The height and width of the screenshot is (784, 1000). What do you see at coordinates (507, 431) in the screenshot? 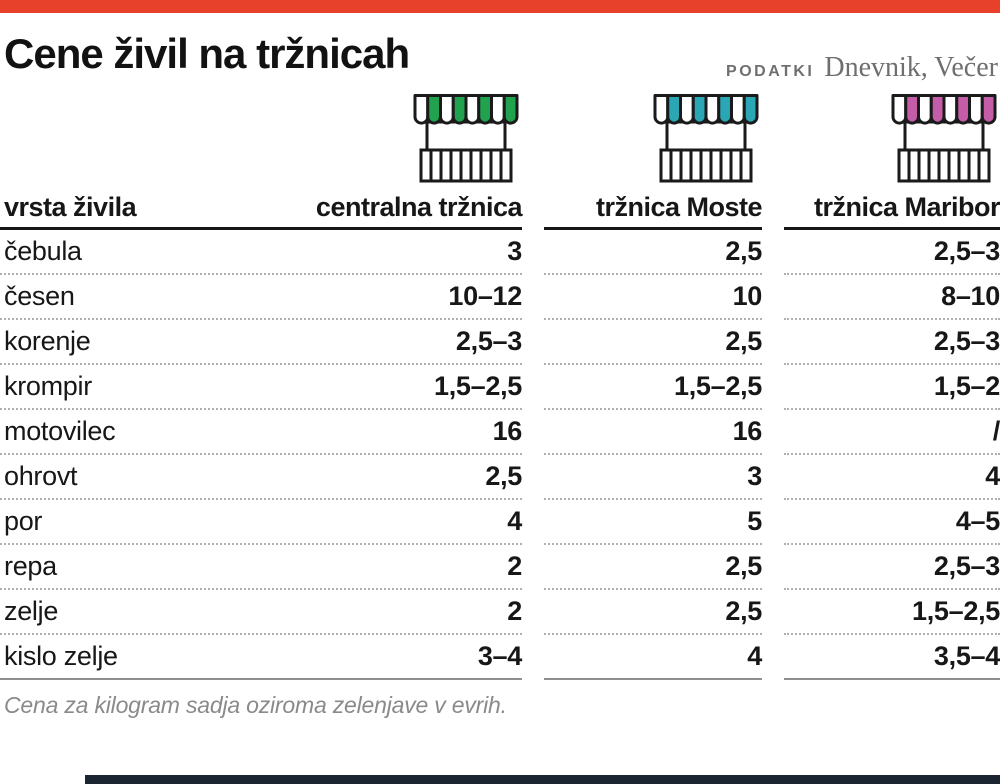
I see `price-central: 16` at bounding box center [507, 431].